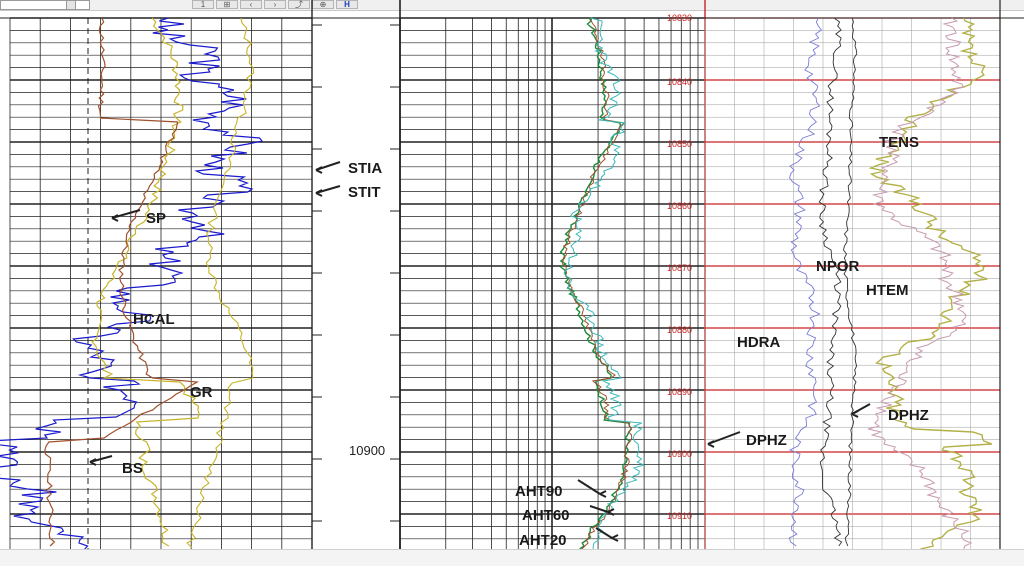 The height and width of the screenshot is (566, 1024). What do you see at coordinates (546, 515) in the screenshot?
I see `label-aht60: AHT60` at bounding box center [546, 515].